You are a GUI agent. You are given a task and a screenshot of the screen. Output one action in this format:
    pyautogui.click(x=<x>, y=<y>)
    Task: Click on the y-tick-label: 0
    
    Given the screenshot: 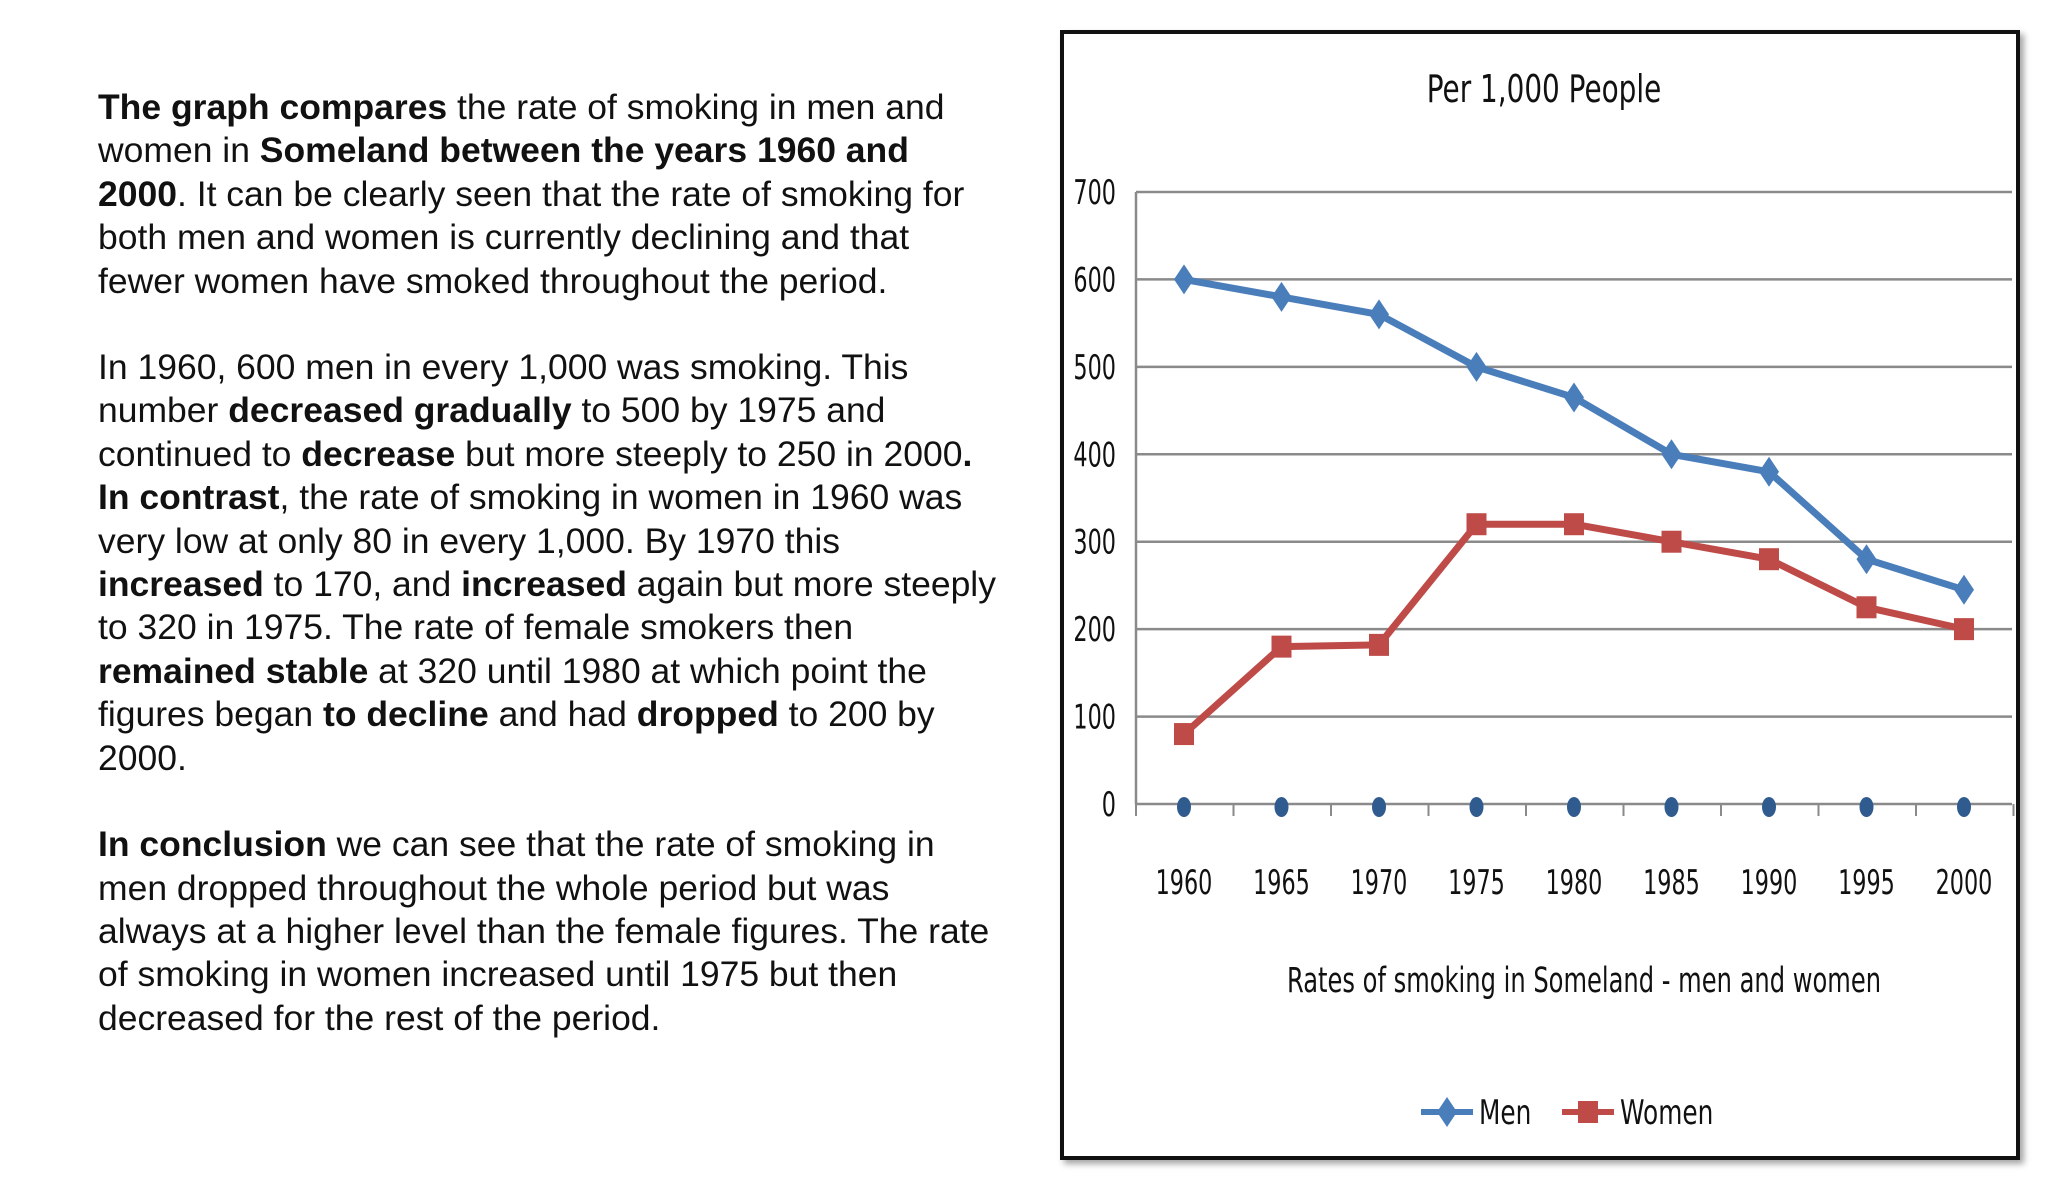 What is the action you would take?
    pyautogui.click(x=1109, y=804)
    